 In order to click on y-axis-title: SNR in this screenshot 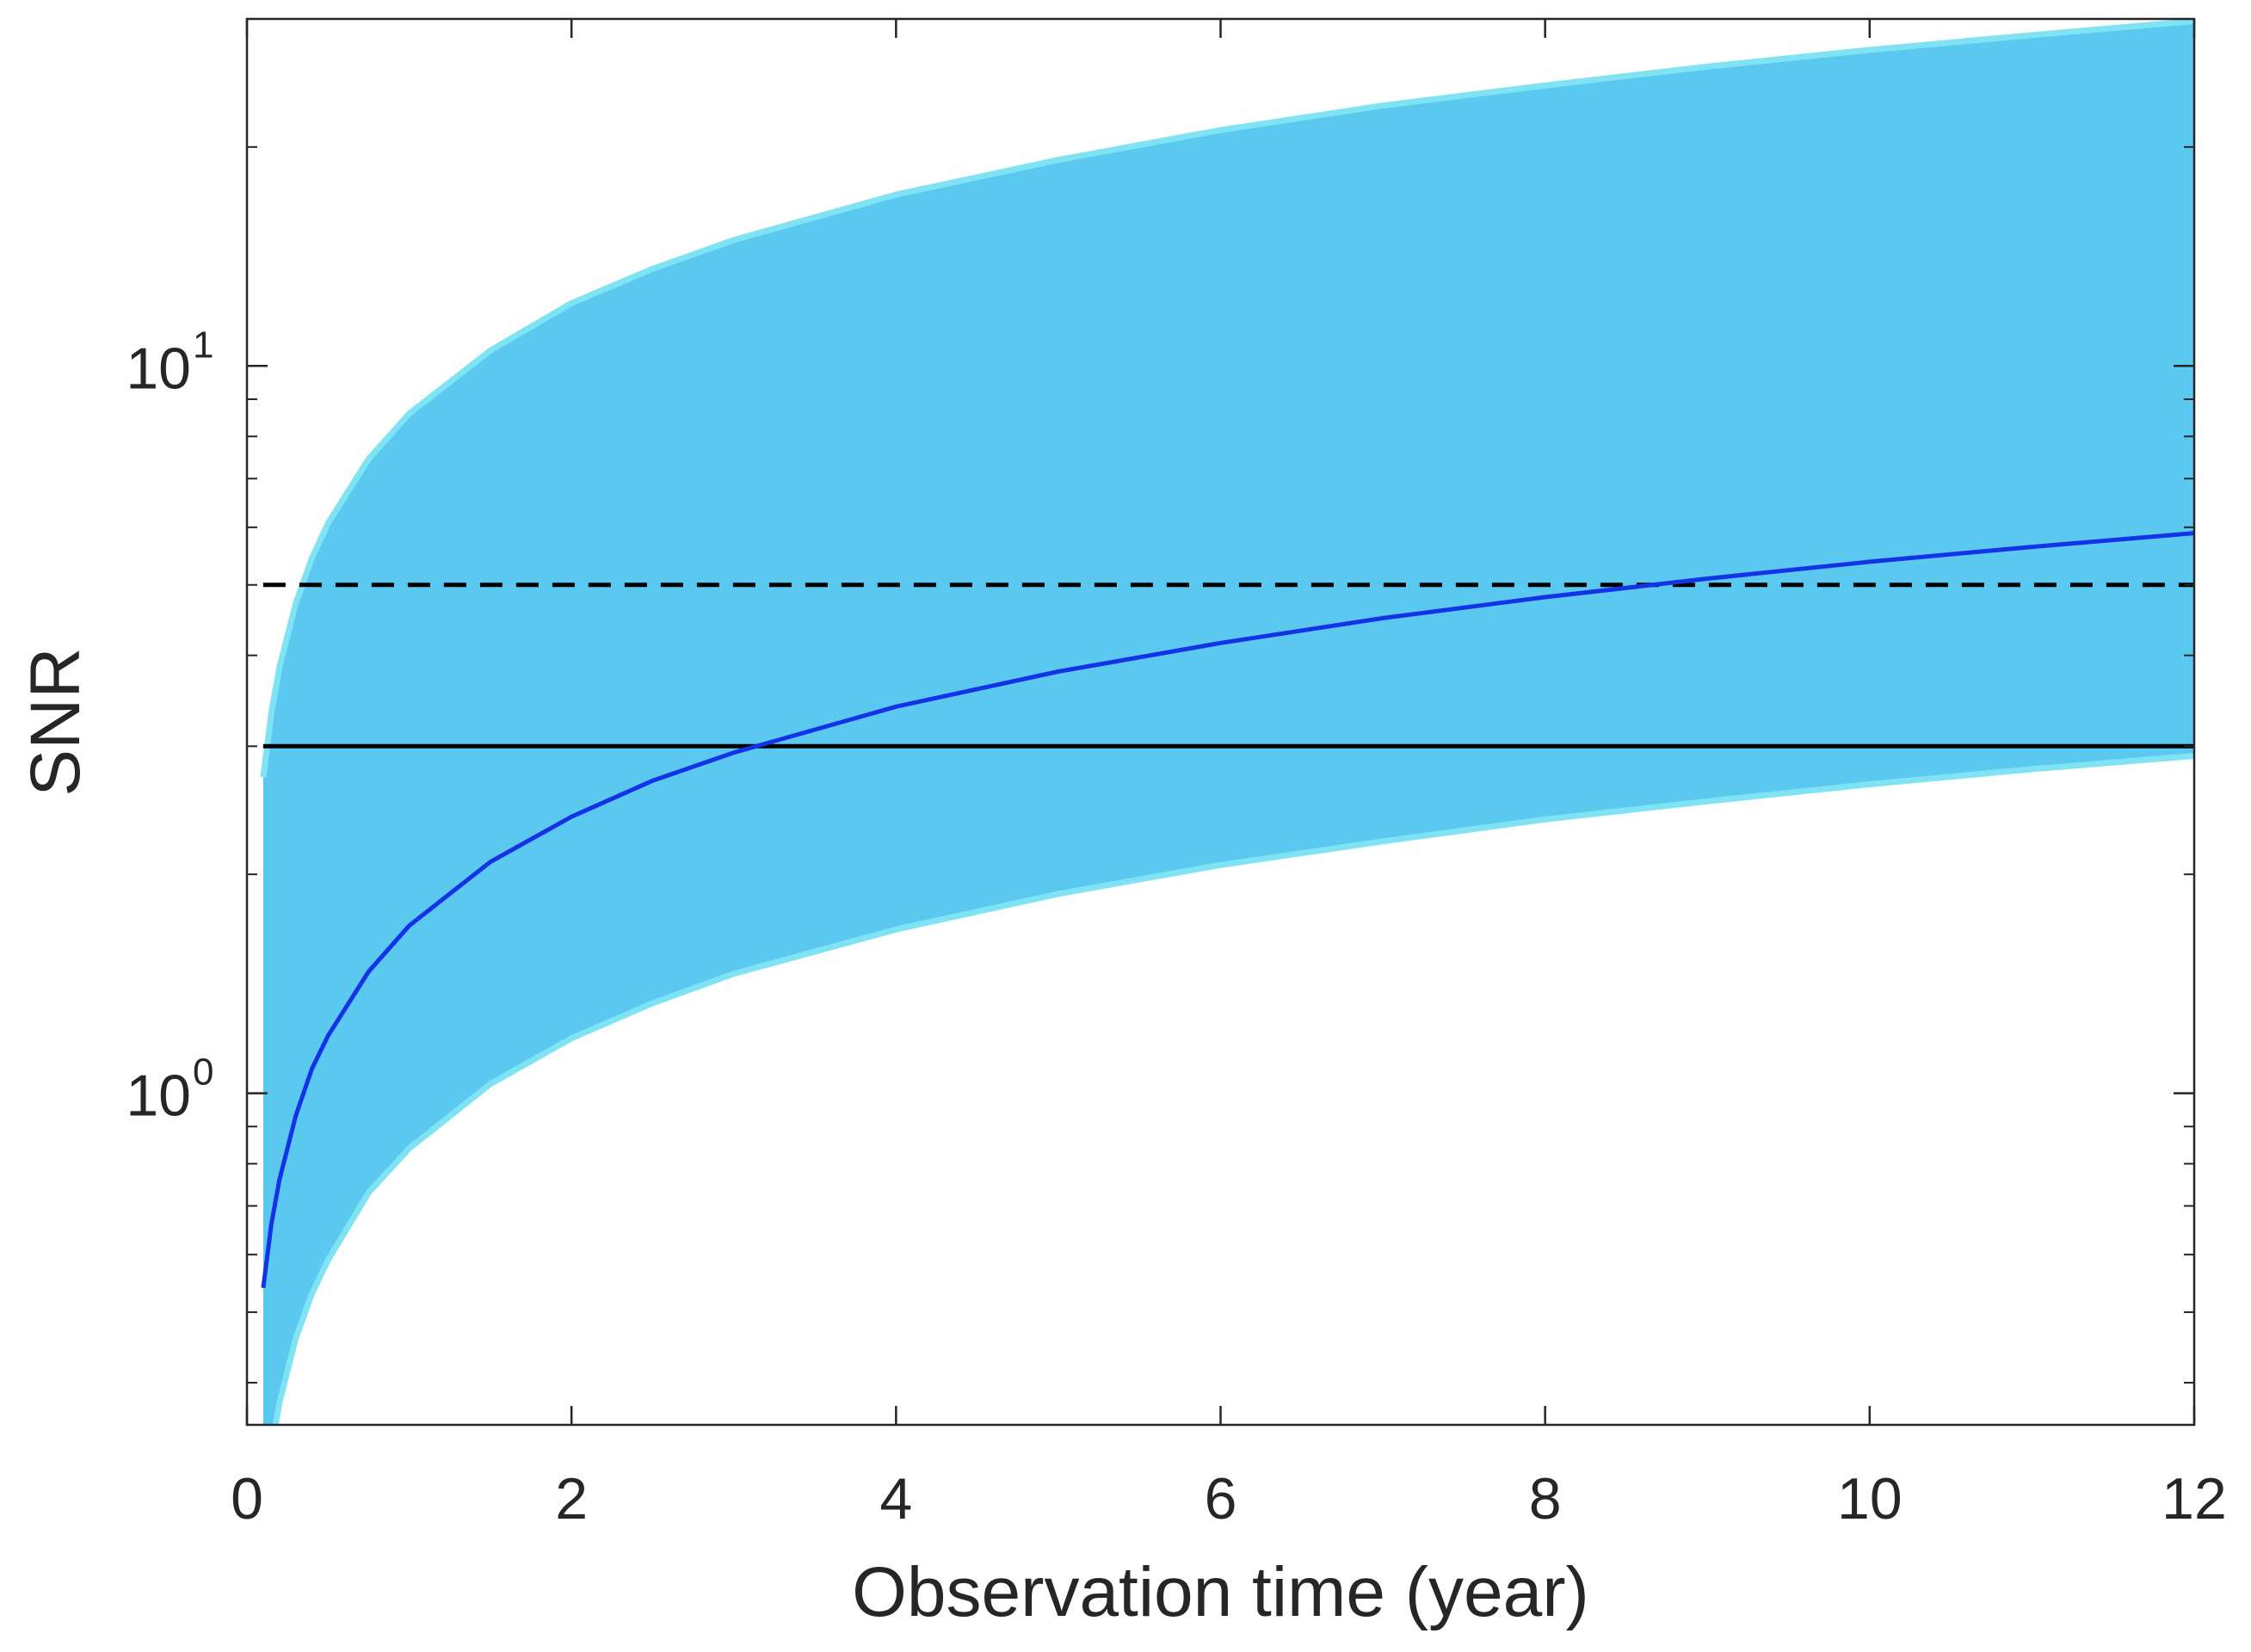, I will do `click(55, 721)`.